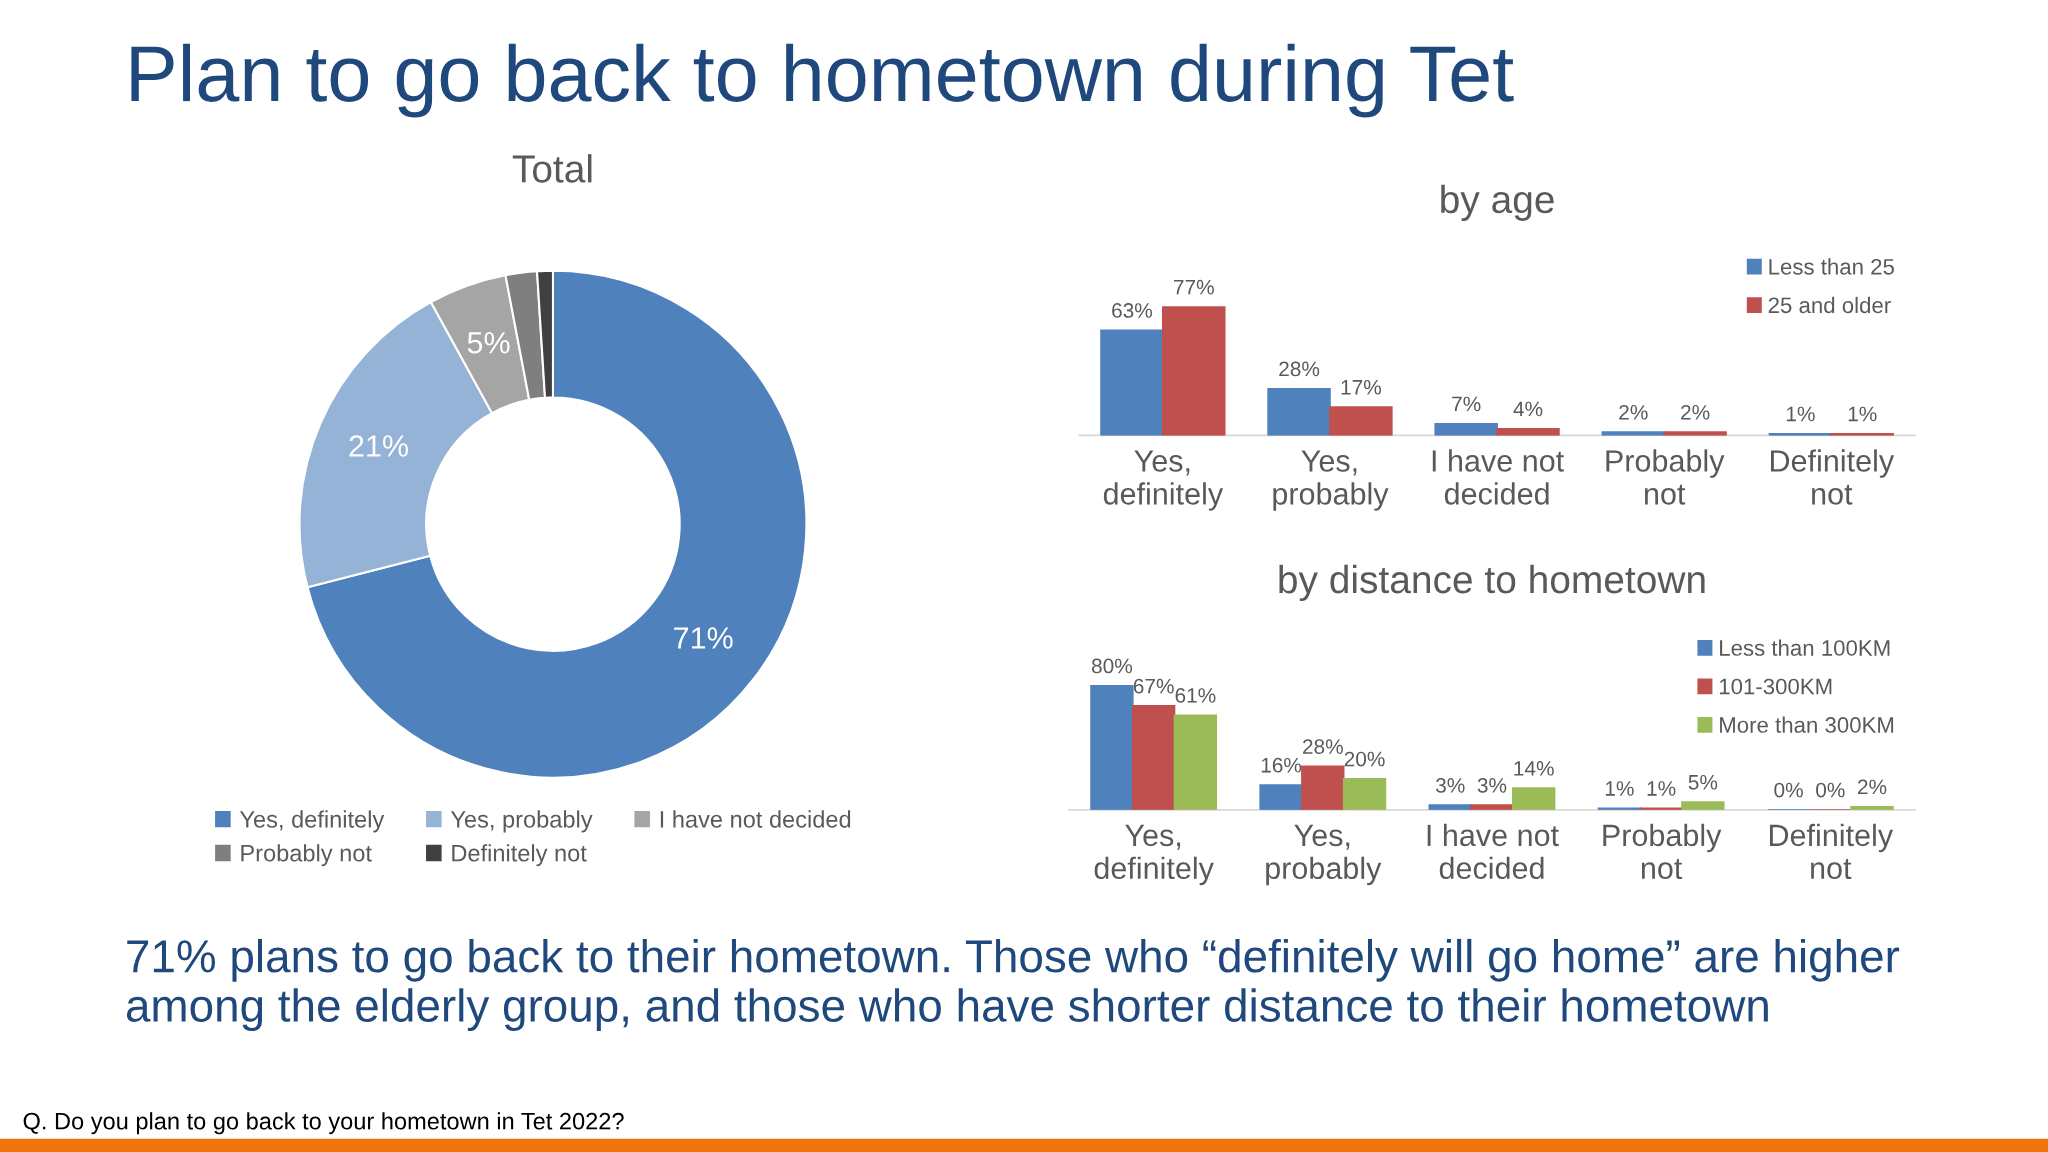 The image size is (2048, 1152). Describe the element at coordinates (1831, 266) in the screenshot. I see `legend-label: Less than 25` at that location.